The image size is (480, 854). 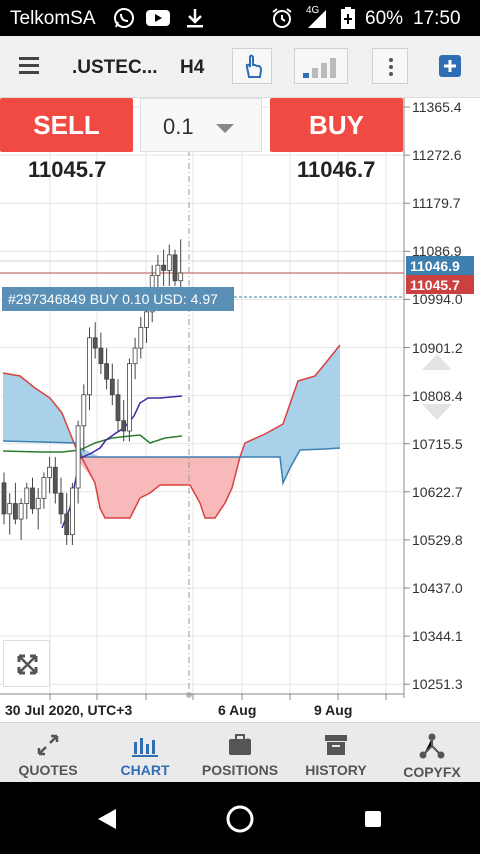 I want to click on briefcase-icon, so click(x=240, y=744).